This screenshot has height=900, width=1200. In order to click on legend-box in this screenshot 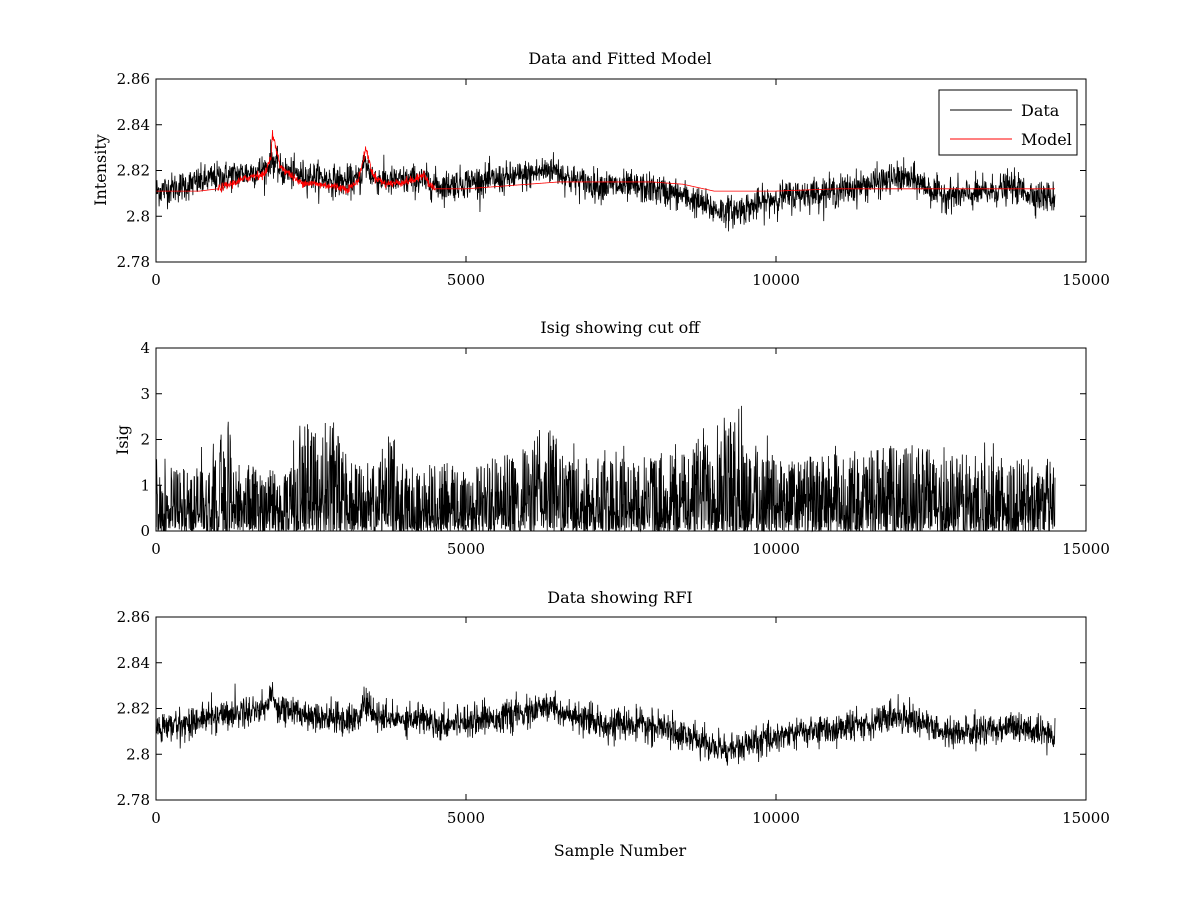, I will do `click(1008, 122)`.